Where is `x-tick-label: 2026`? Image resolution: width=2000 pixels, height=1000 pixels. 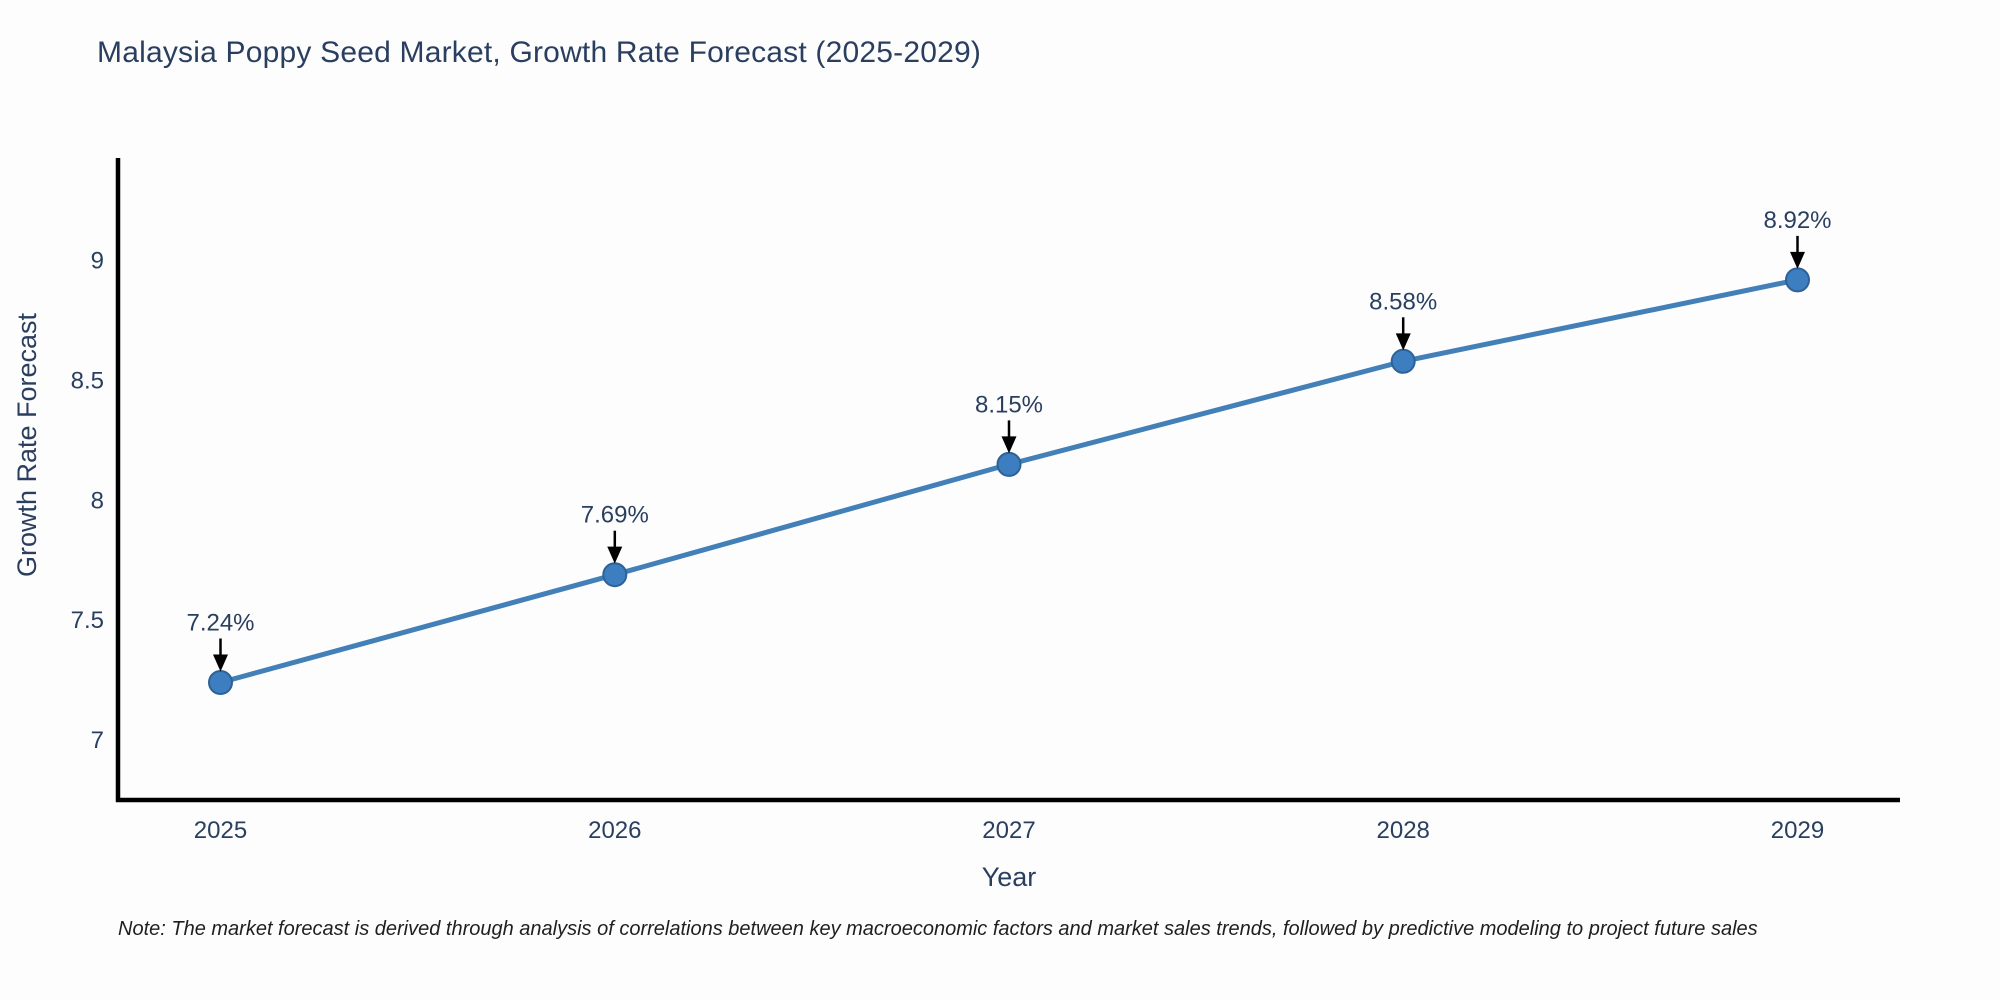
x-tick-label: 2026 is located at coordinates (614, 830).